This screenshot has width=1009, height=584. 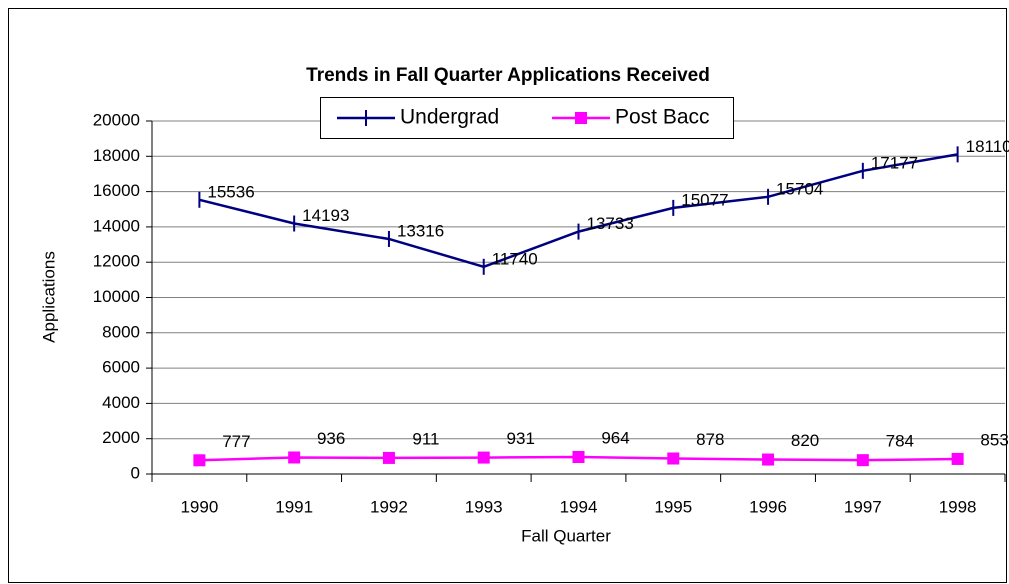 What do you see at coordinates (121, 437) in the screenshot?
I see `y-tick-label: 2000` at bounding box center [121, 437].